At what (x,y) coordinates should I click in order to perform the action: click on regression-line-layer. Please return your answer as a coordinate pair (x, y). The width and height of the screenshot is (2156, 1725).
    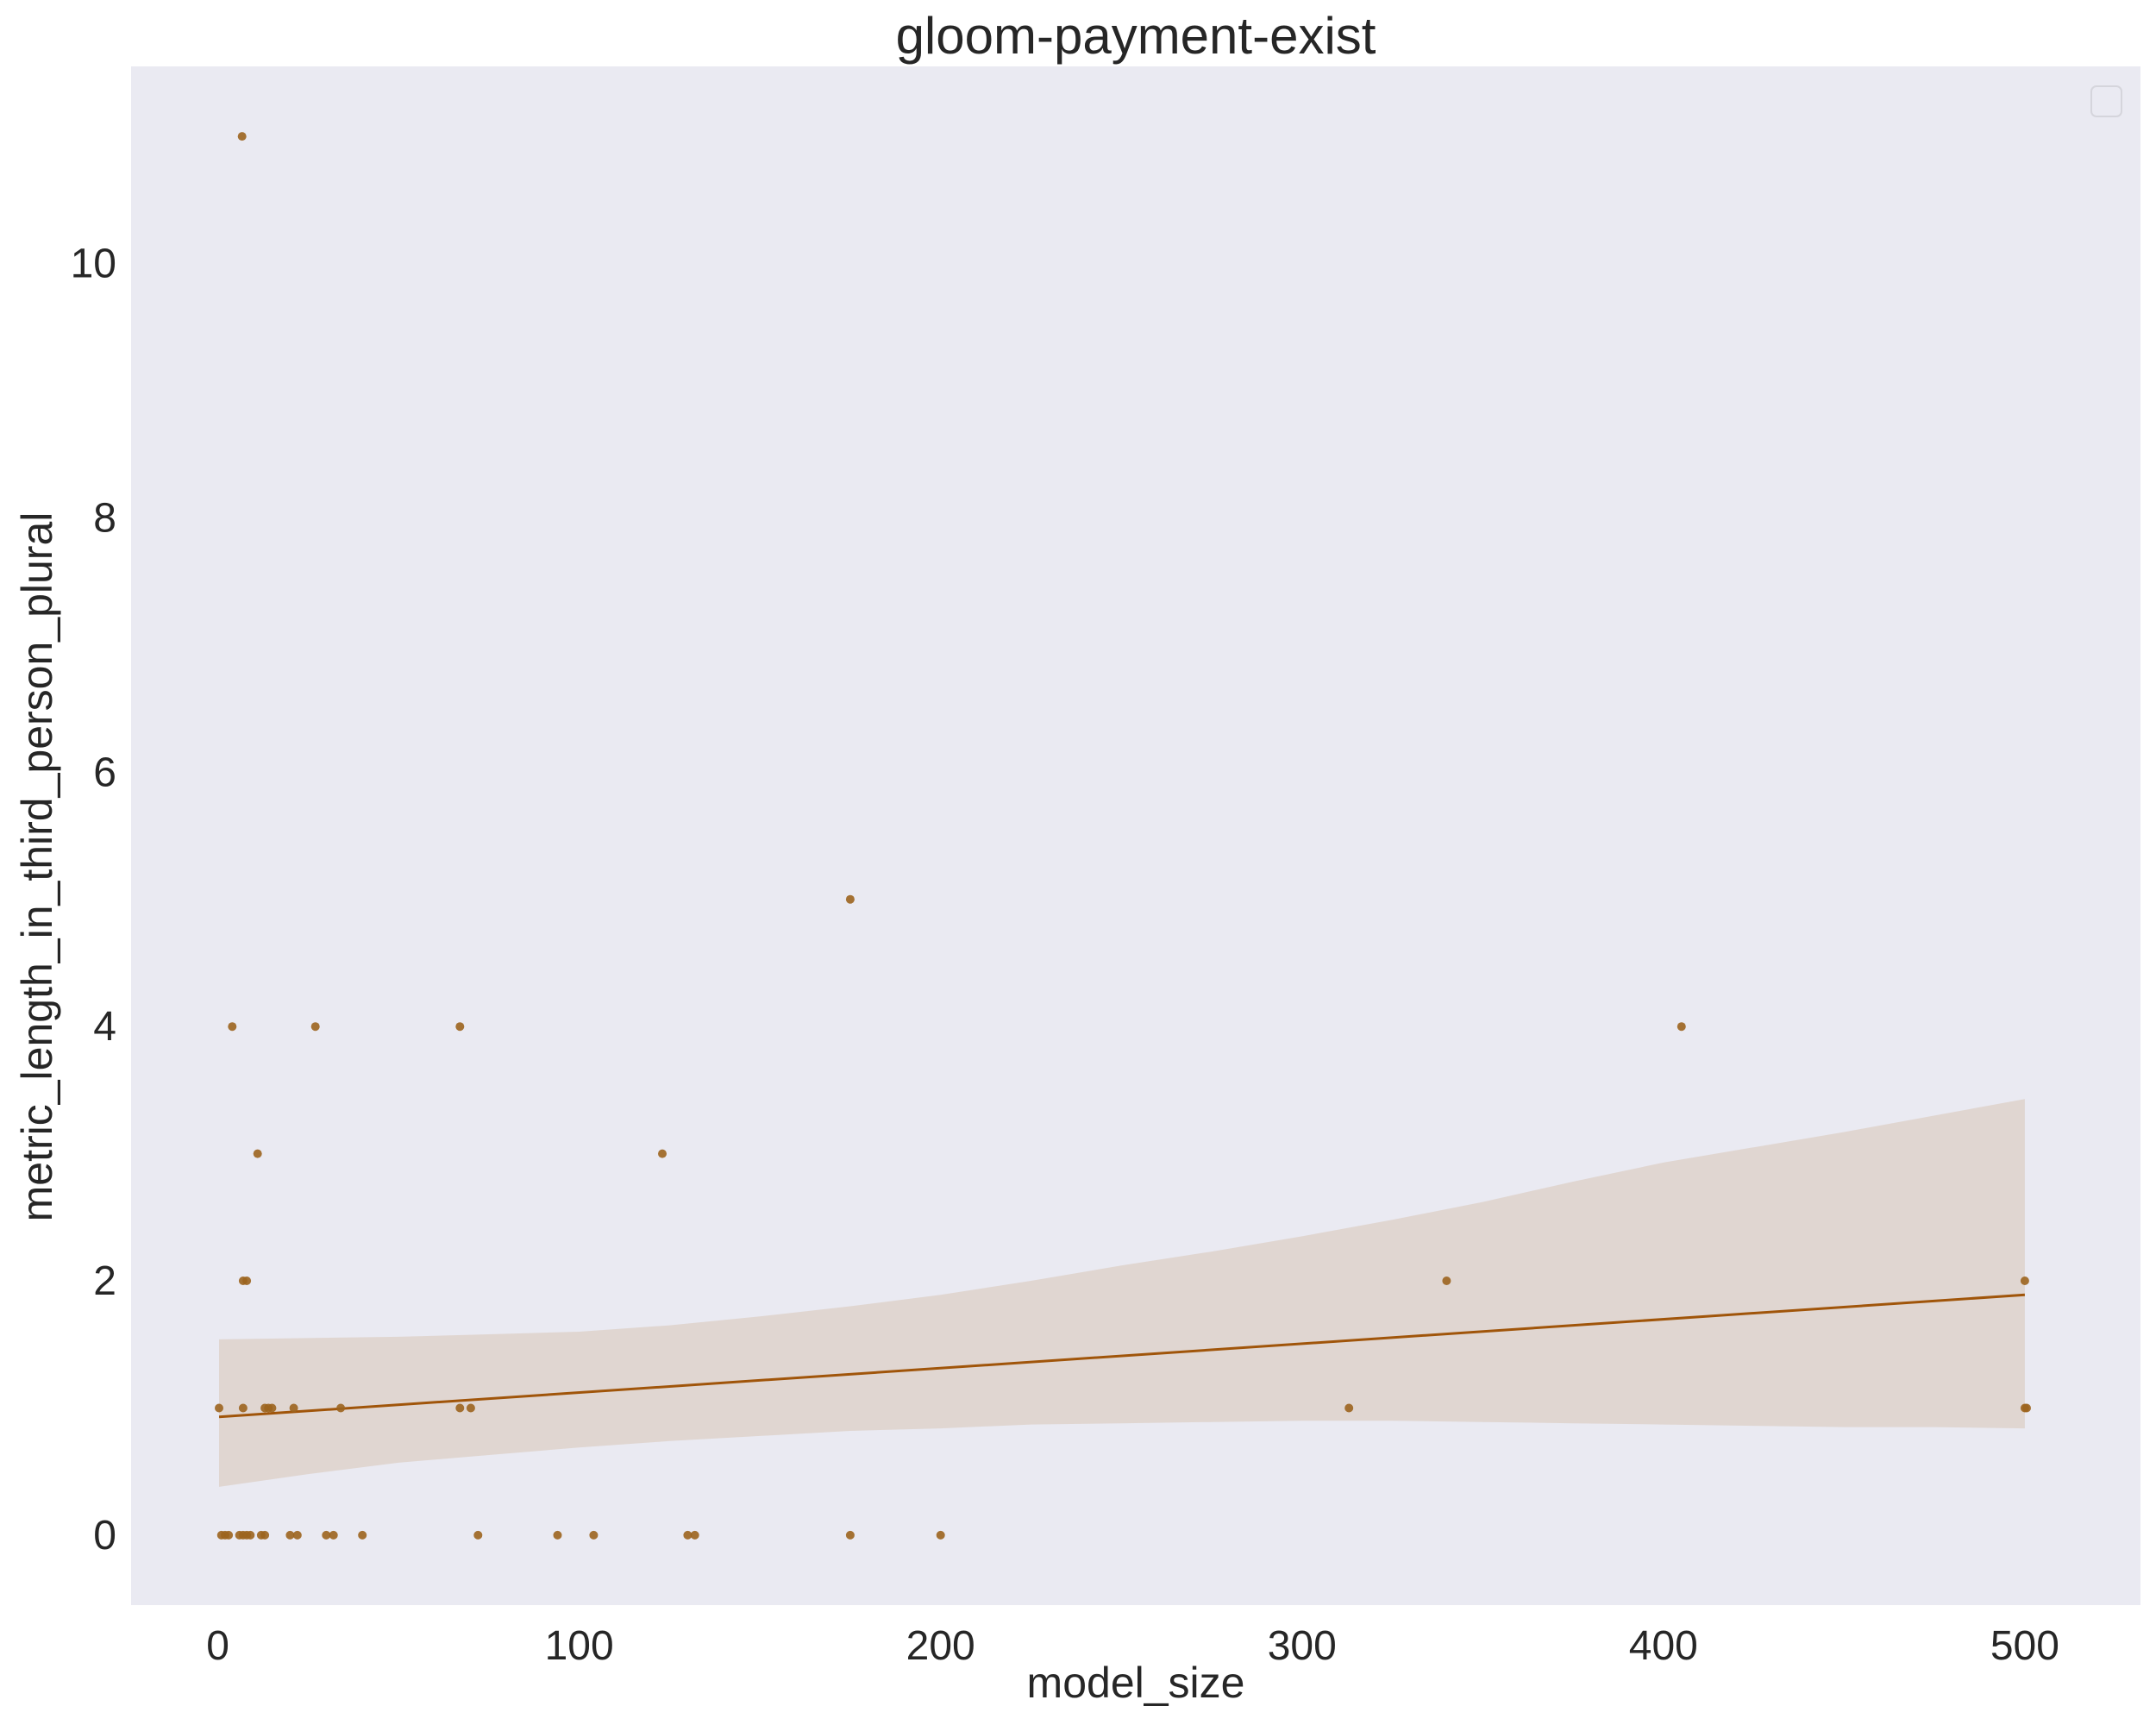
    Looking at the image, I should click on (1122, 1356).